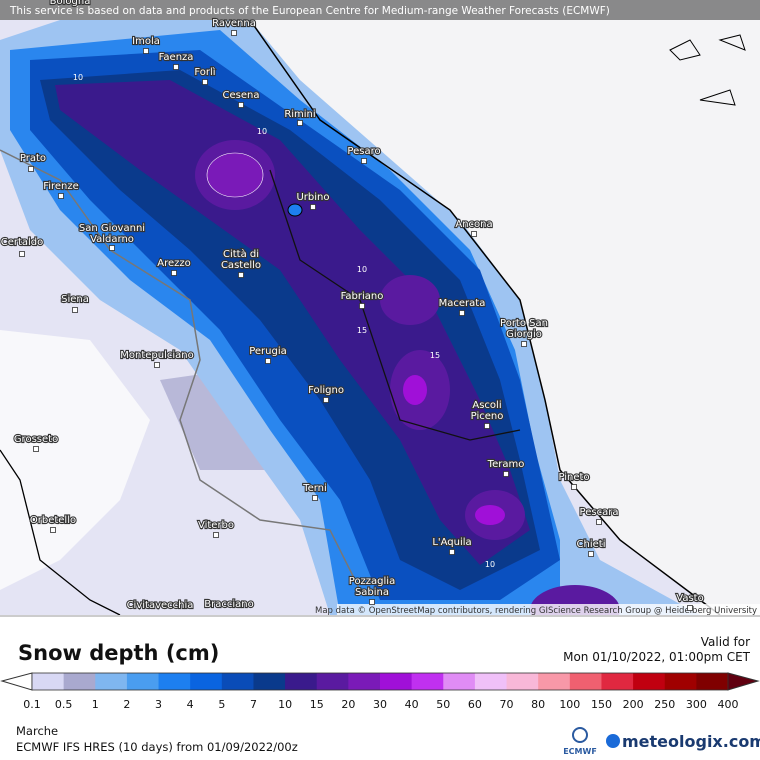 This screenshot has width=760, height=760. What do you see at coordinates (591, 544) in the screenshot?
I see `city-label: Chieti` at bounding box center [591, 544].